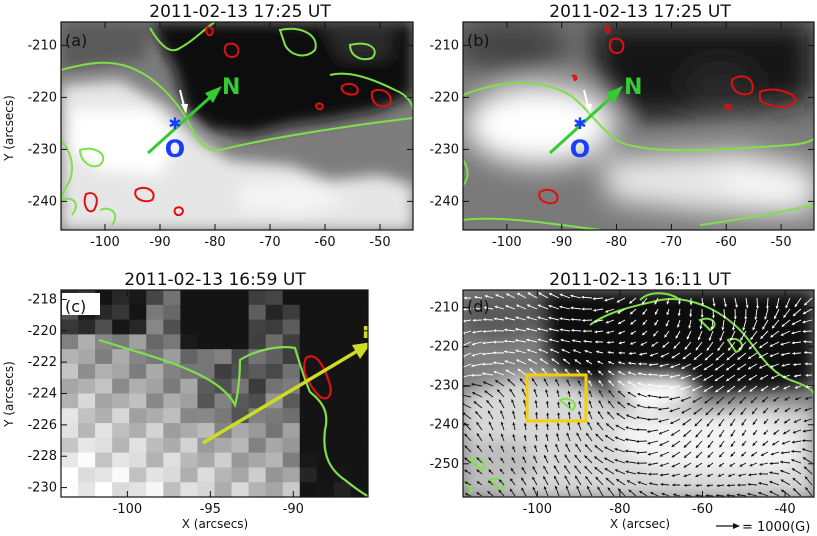 The height and width of the screenshot is (536, 817). What do you see at coordinates (640, 12) in the screenshot?
I see `panel-b-title: 2011-02-13 17:25 UT` at bounding box center [640, 12].